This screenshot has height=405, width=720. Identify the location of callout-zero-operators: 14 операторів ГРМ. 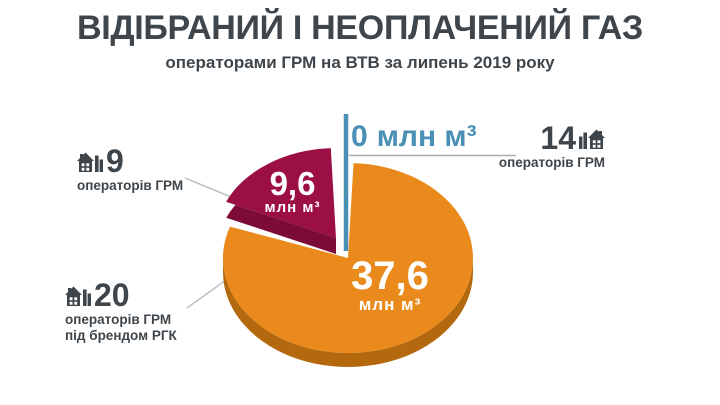
(536, 145).